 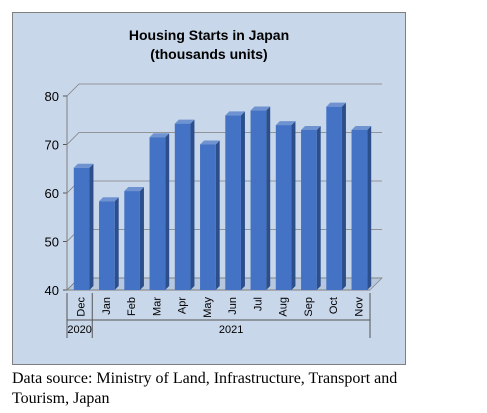 I want to click on x-tick-label: Feb, so click(x=132, y=306).